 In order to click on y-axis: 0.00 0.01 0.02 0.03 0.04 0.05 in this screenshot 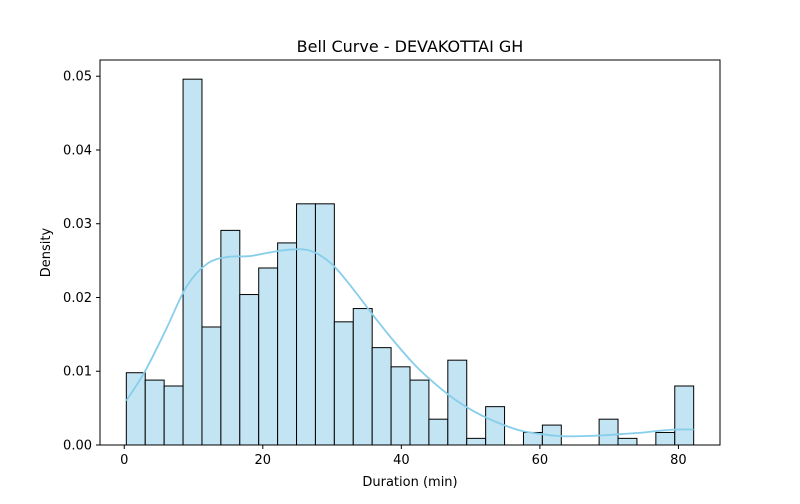, I will do `click(81, 262)`.